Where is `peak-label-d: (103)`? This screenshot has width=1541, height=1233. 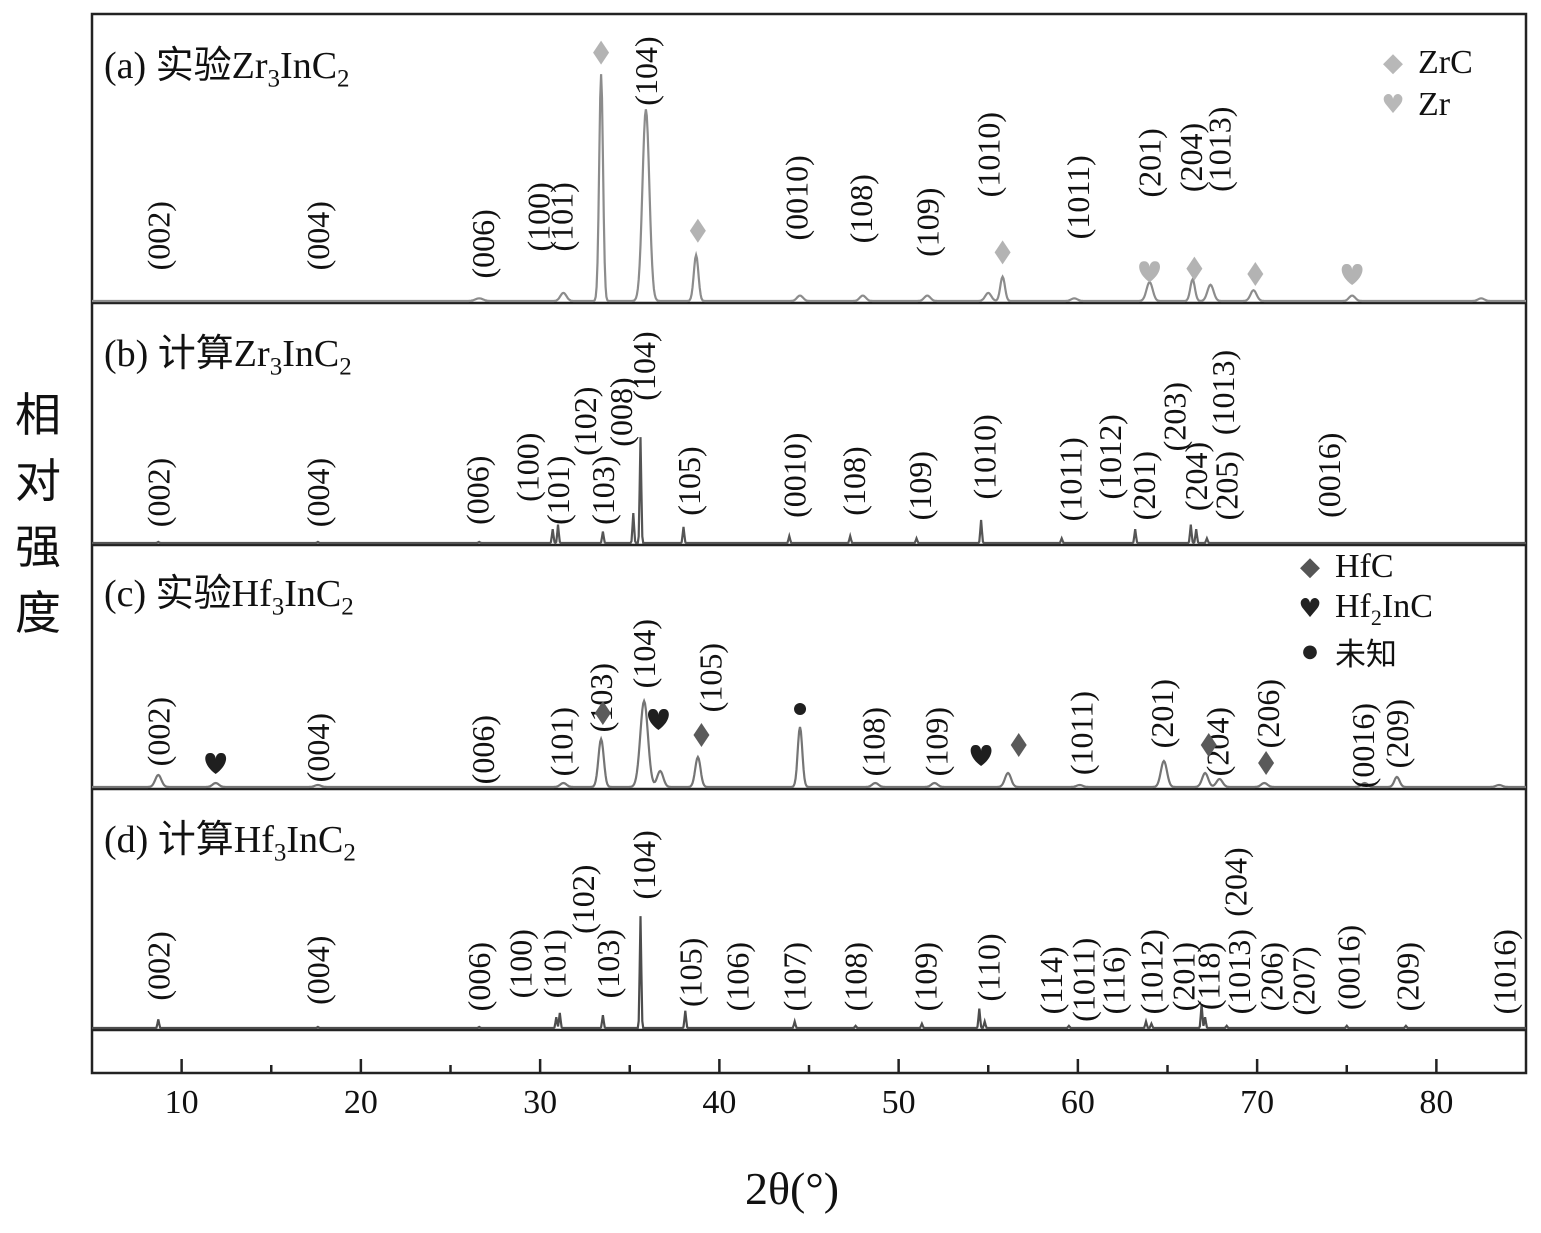 peak-label-d: (103) is located at coordinates (608, 963).